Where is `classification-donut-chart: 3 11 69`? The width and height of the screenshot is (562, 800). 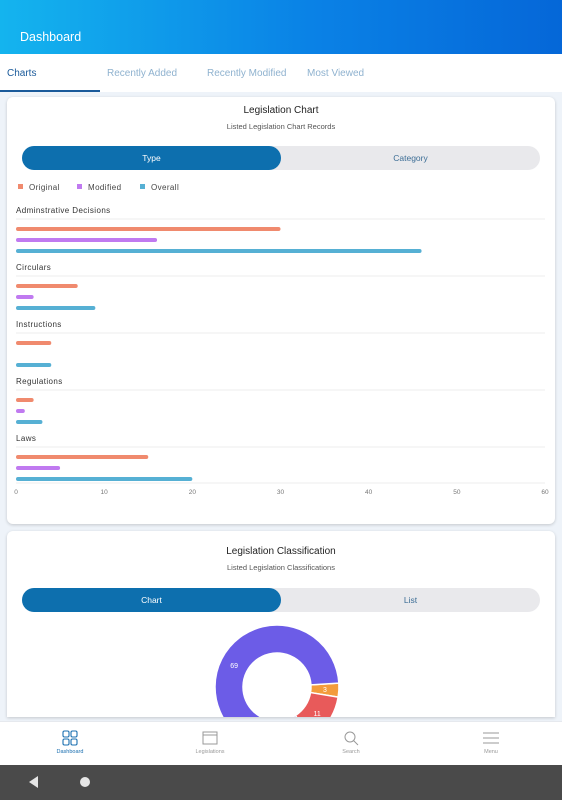 classification-donut-chart: 3 11 69 is located at coordinates (277, 670).